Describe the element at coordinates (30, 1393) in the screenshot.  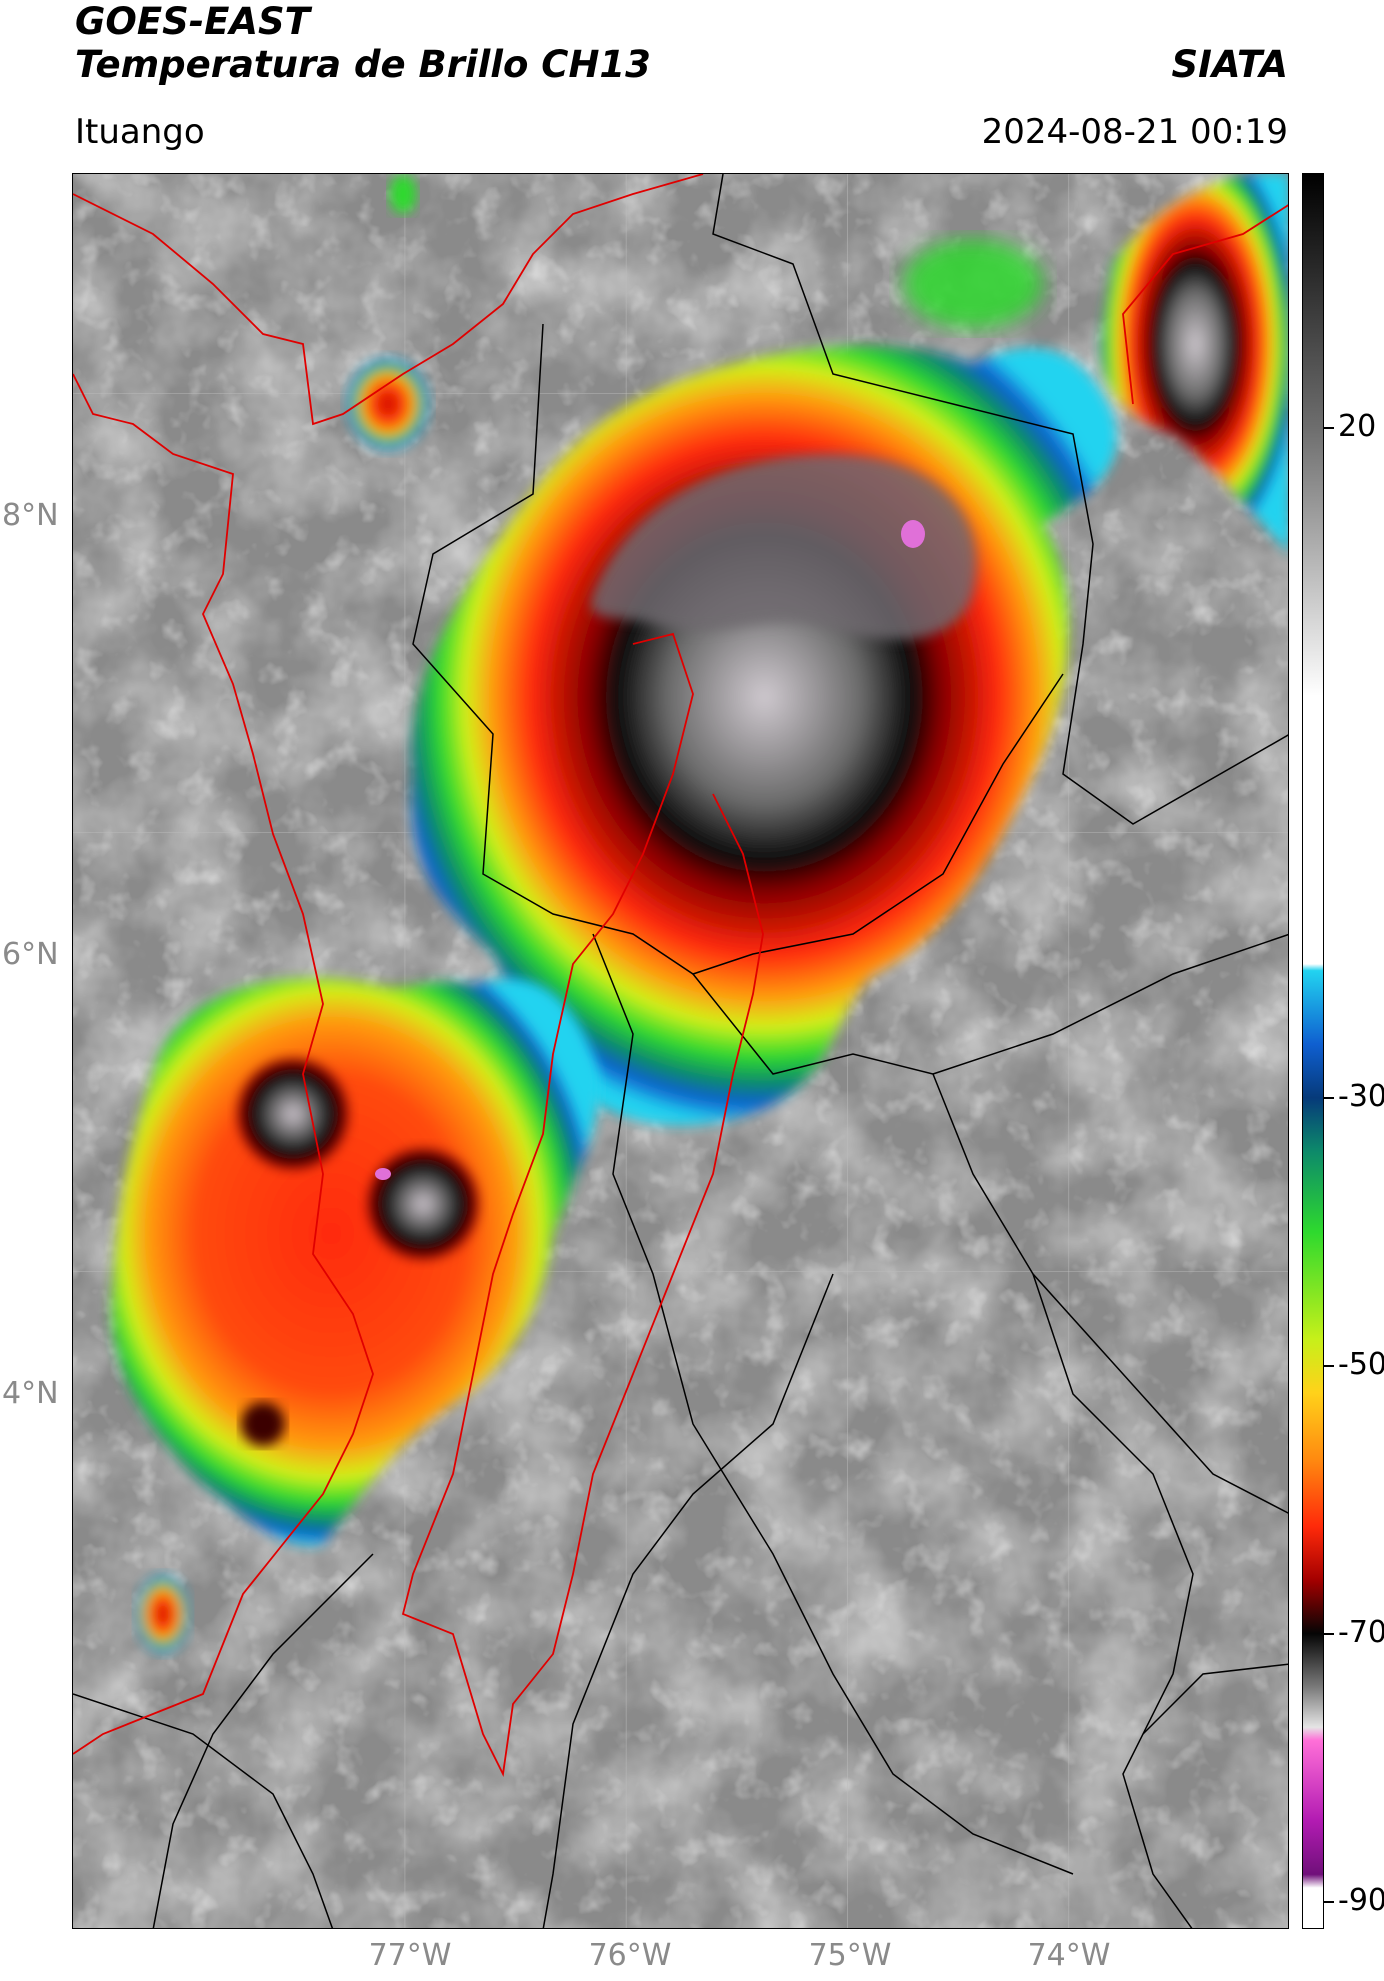
I see `lat-label-4n: 4°N` at that location.